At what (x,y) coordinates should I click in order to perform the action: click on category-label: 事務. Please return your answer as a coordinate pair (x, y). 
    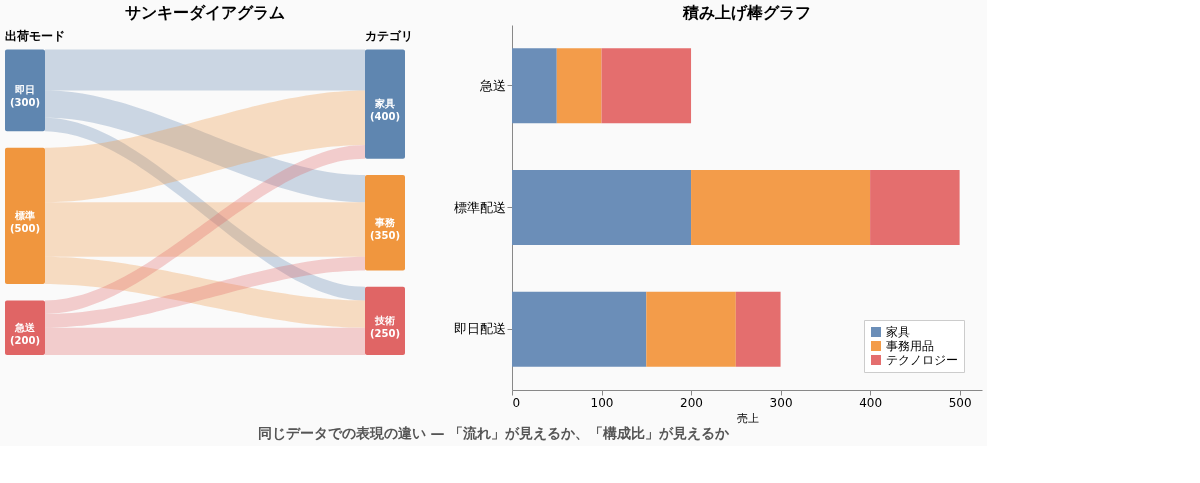
    Looking at the image, I should click on (385, 222).